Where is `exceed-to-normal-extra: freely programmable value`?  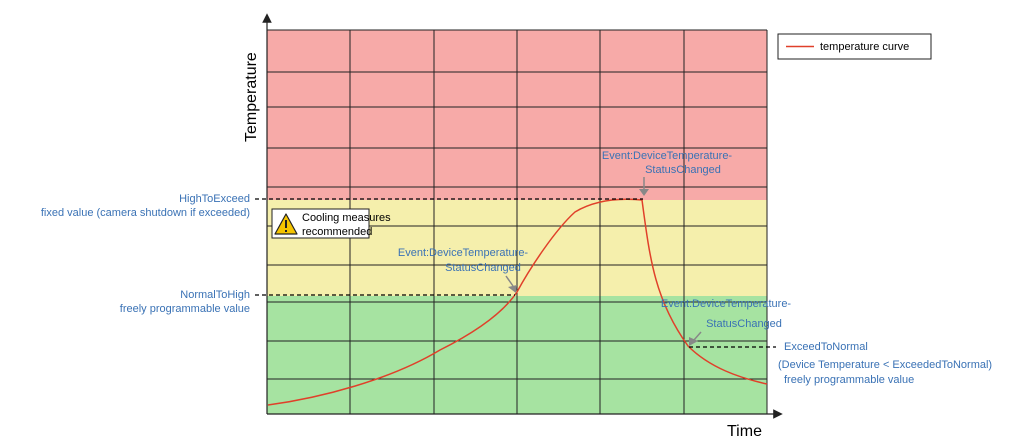 exceed-to-normal-extra: freely programmable value is located at coordinates (849, 380).